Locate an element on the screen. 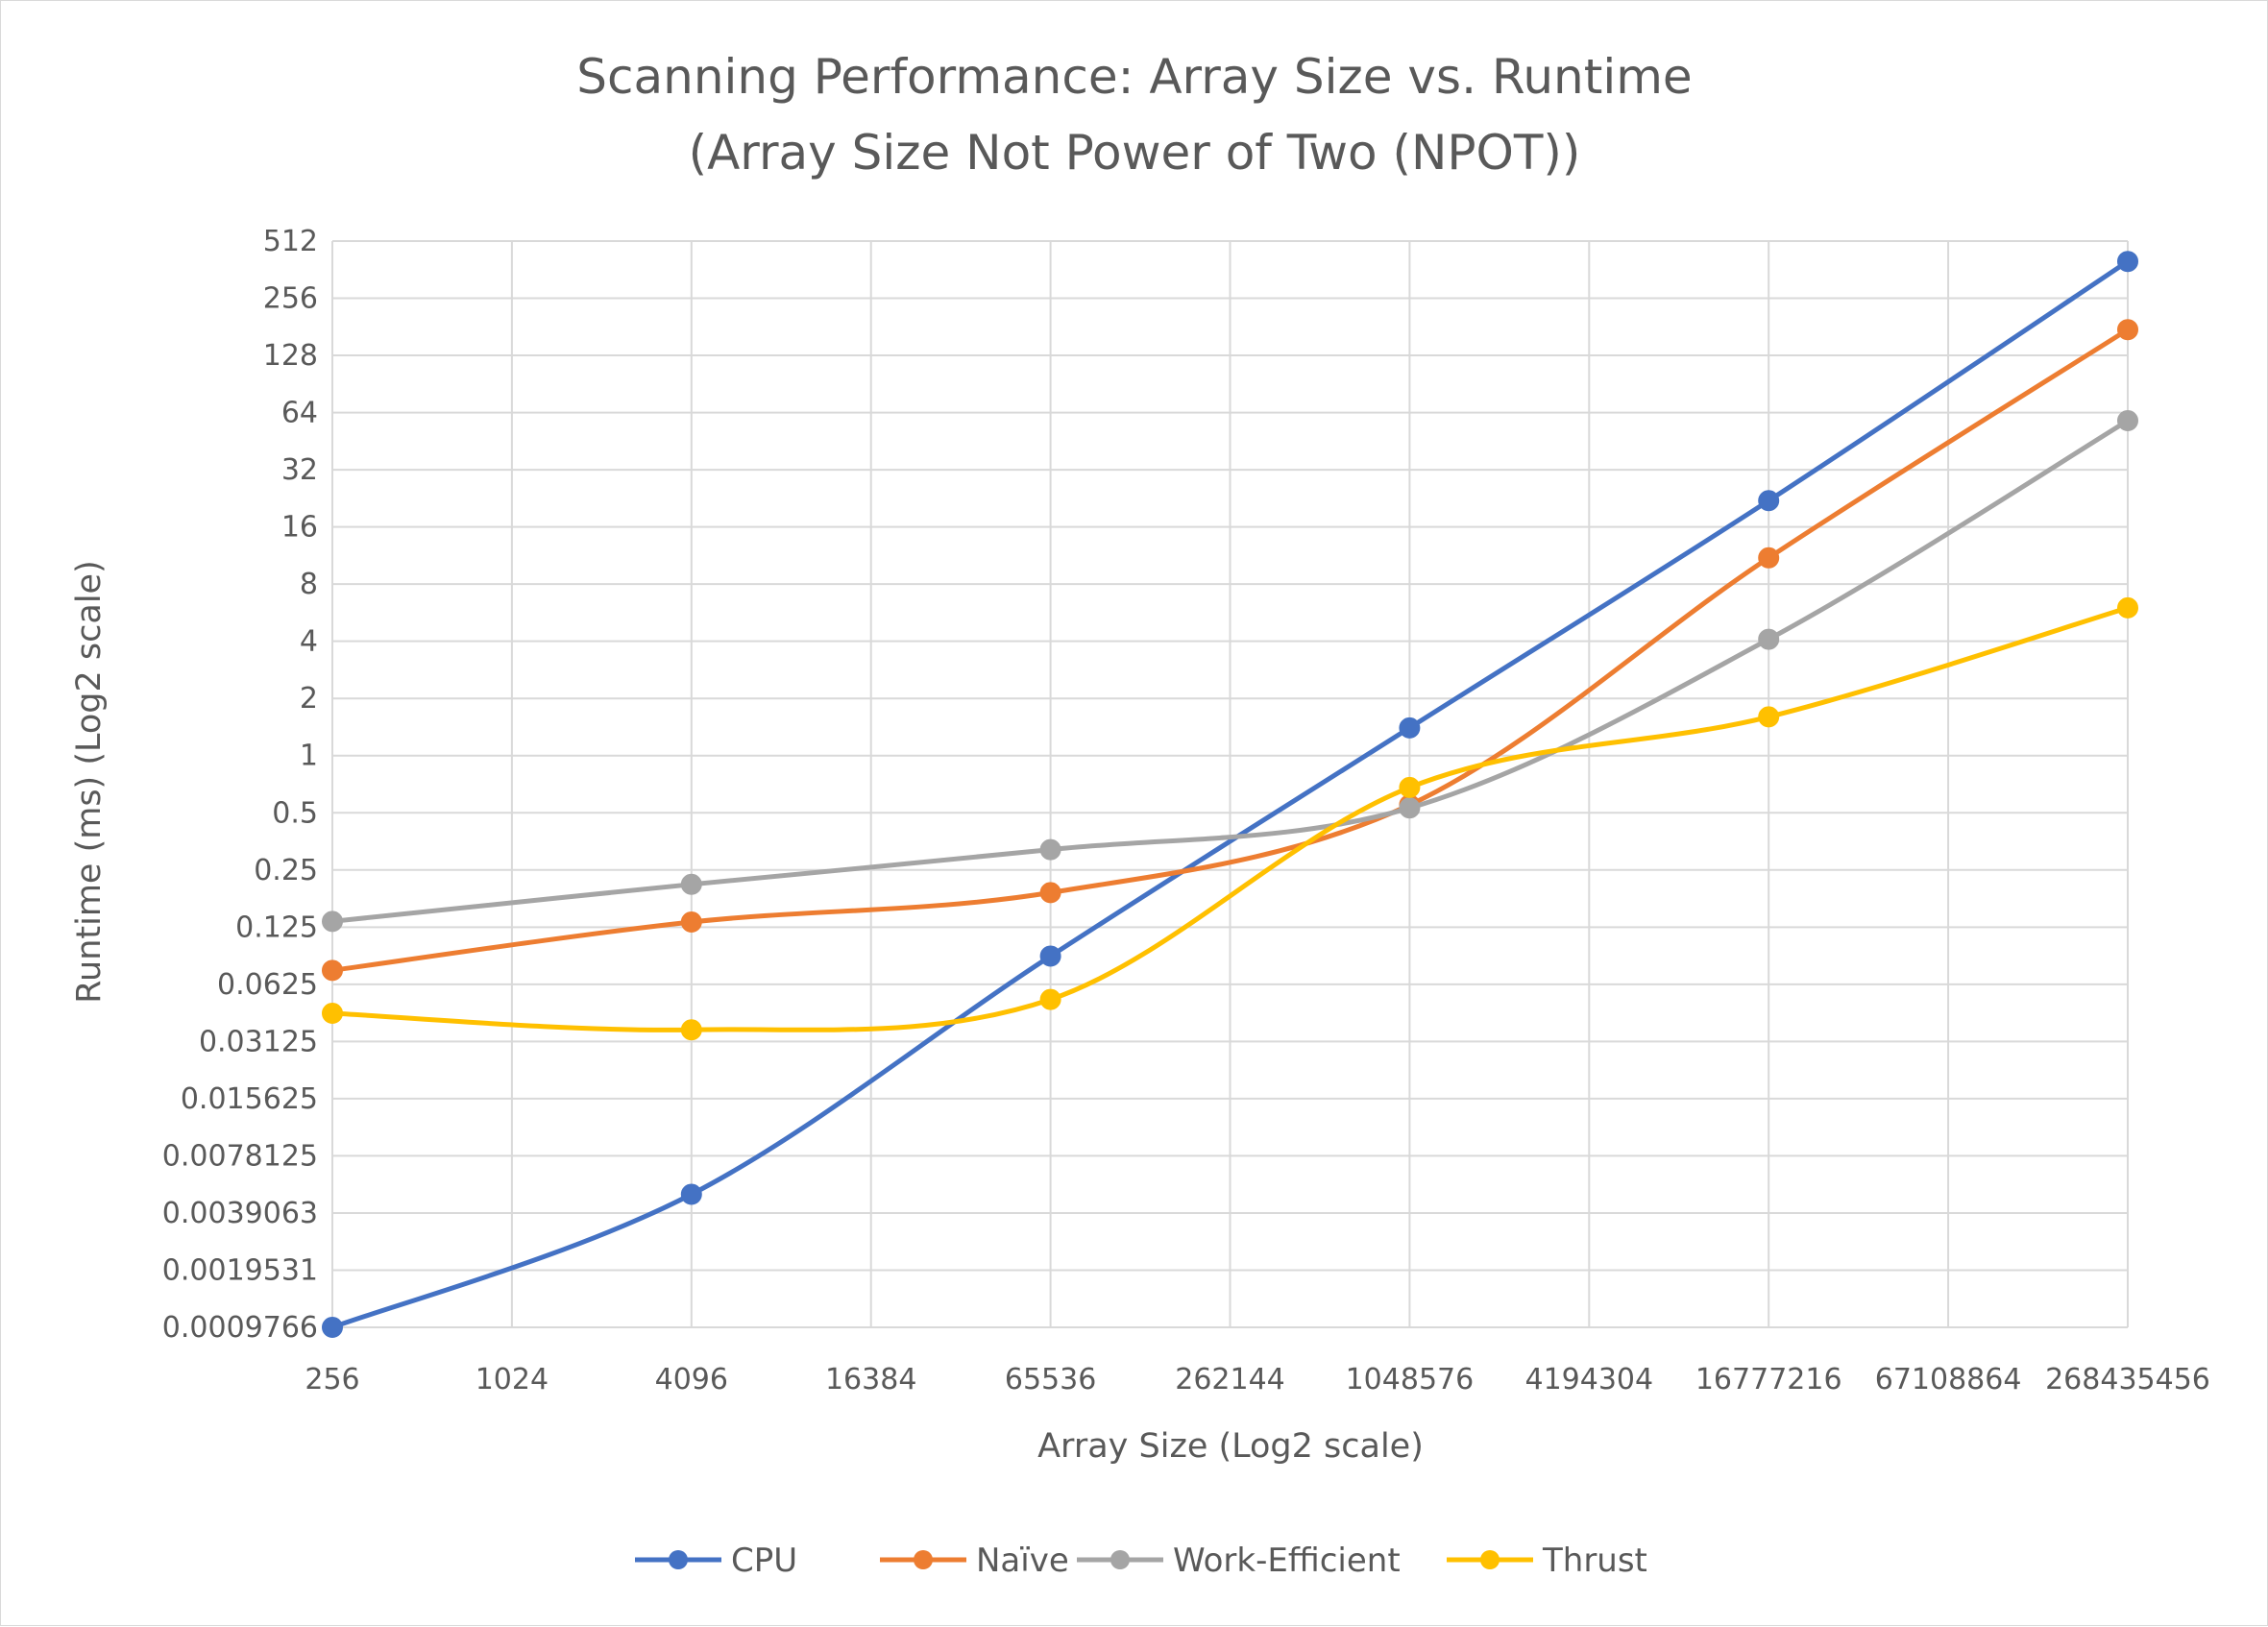  legend: CPU Naïve Work-Efficient Thrust is located at coordinates (1141, 1561).